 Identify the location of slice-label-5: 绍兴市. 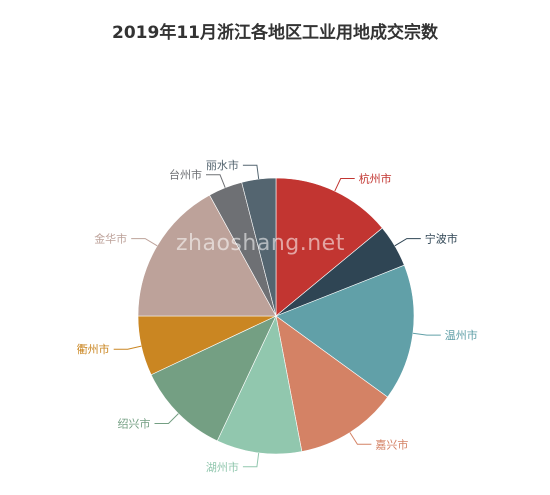
(134, 424).